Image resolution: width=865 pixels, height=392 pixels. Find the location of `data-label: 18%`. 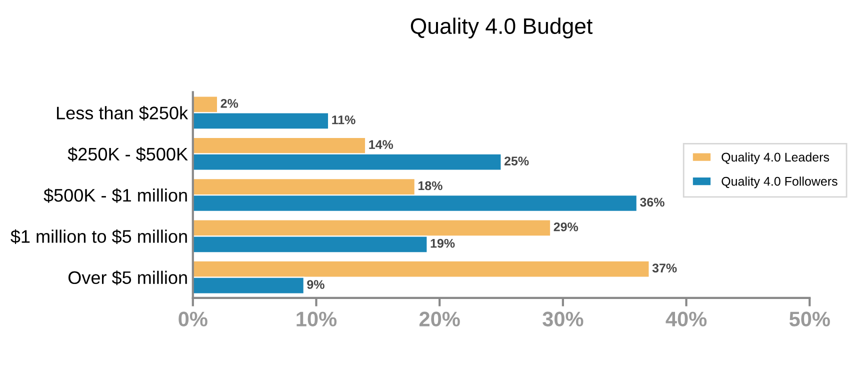

data-label: 18% is located at coordinates (430, 185).